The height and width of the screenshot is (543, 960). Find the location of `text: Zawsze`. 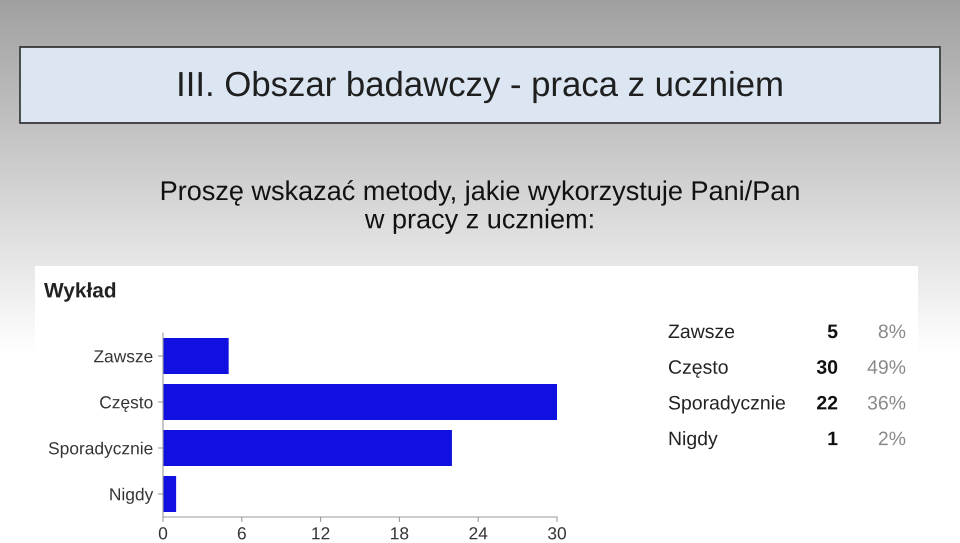

text: Zawsze is located at coordinates (701, 331).